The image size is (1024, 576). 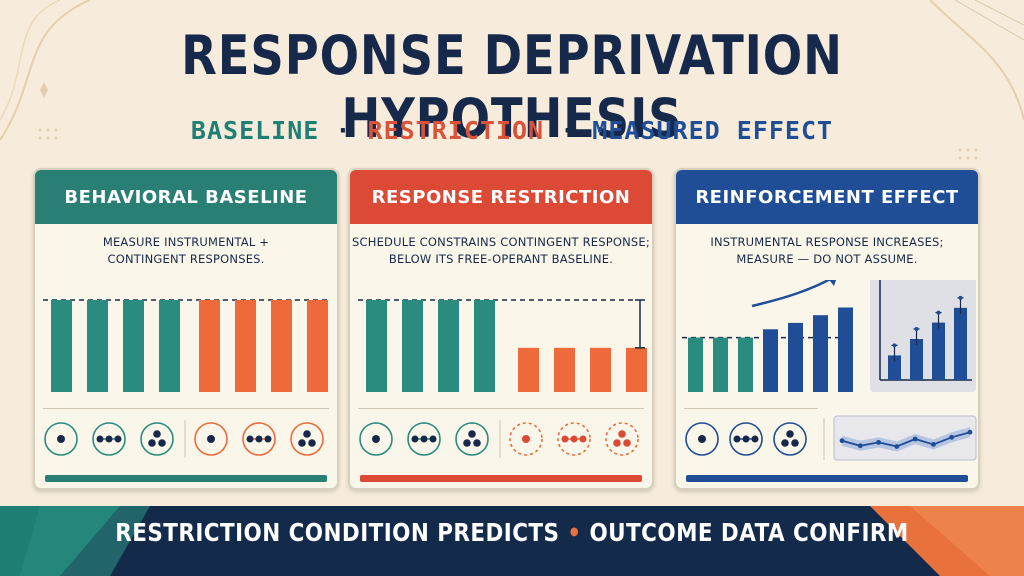 What do you see at coordinates (827, 197) in the screenshot?
I see `panel-header: REINFORCEMENT EFFECT` at bounding box center [827, 197].